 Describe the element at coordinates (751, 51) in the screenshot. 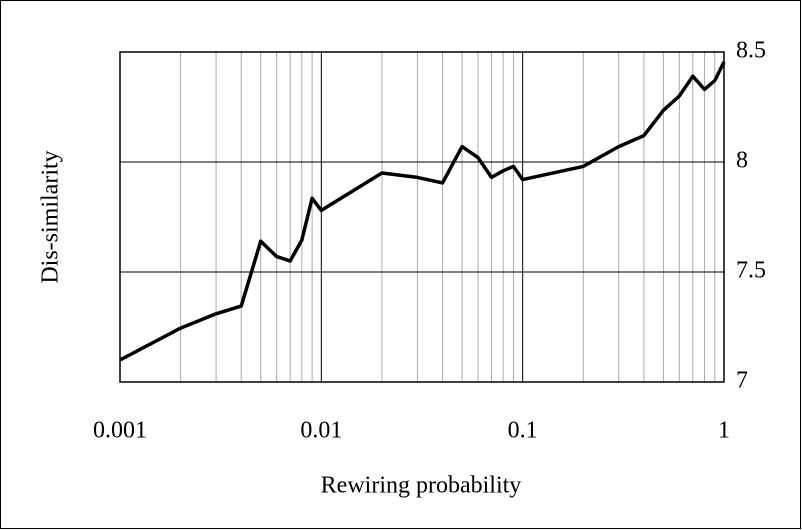

I see `y-tick-label: 8.5` at that location.